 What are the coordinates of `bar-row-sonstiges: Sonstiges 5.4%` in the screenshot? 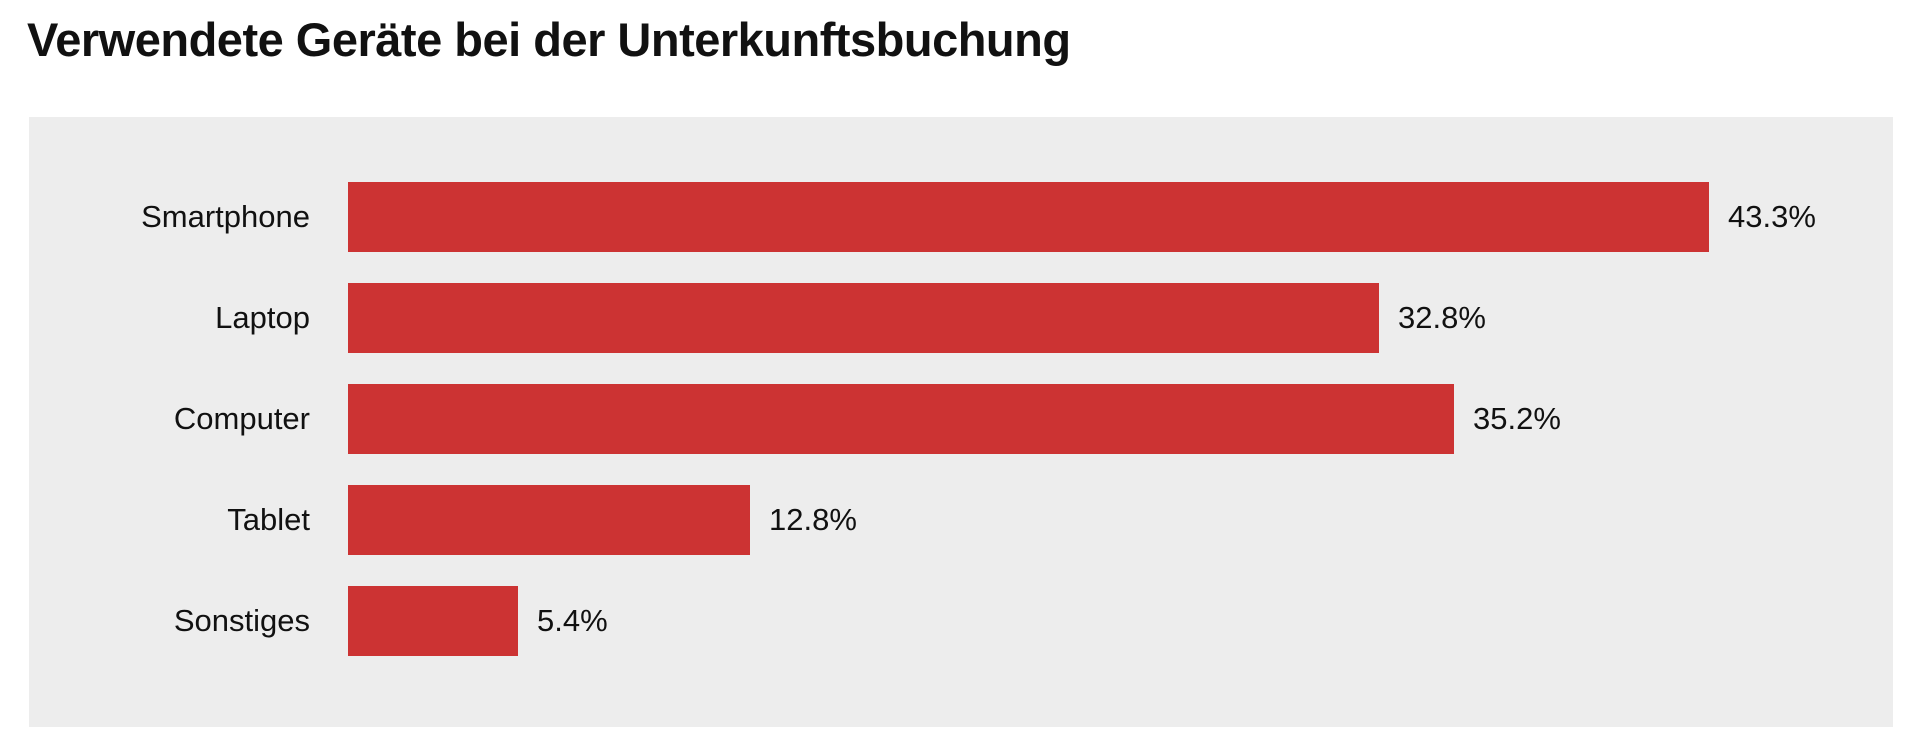 It's located at (961, 621).